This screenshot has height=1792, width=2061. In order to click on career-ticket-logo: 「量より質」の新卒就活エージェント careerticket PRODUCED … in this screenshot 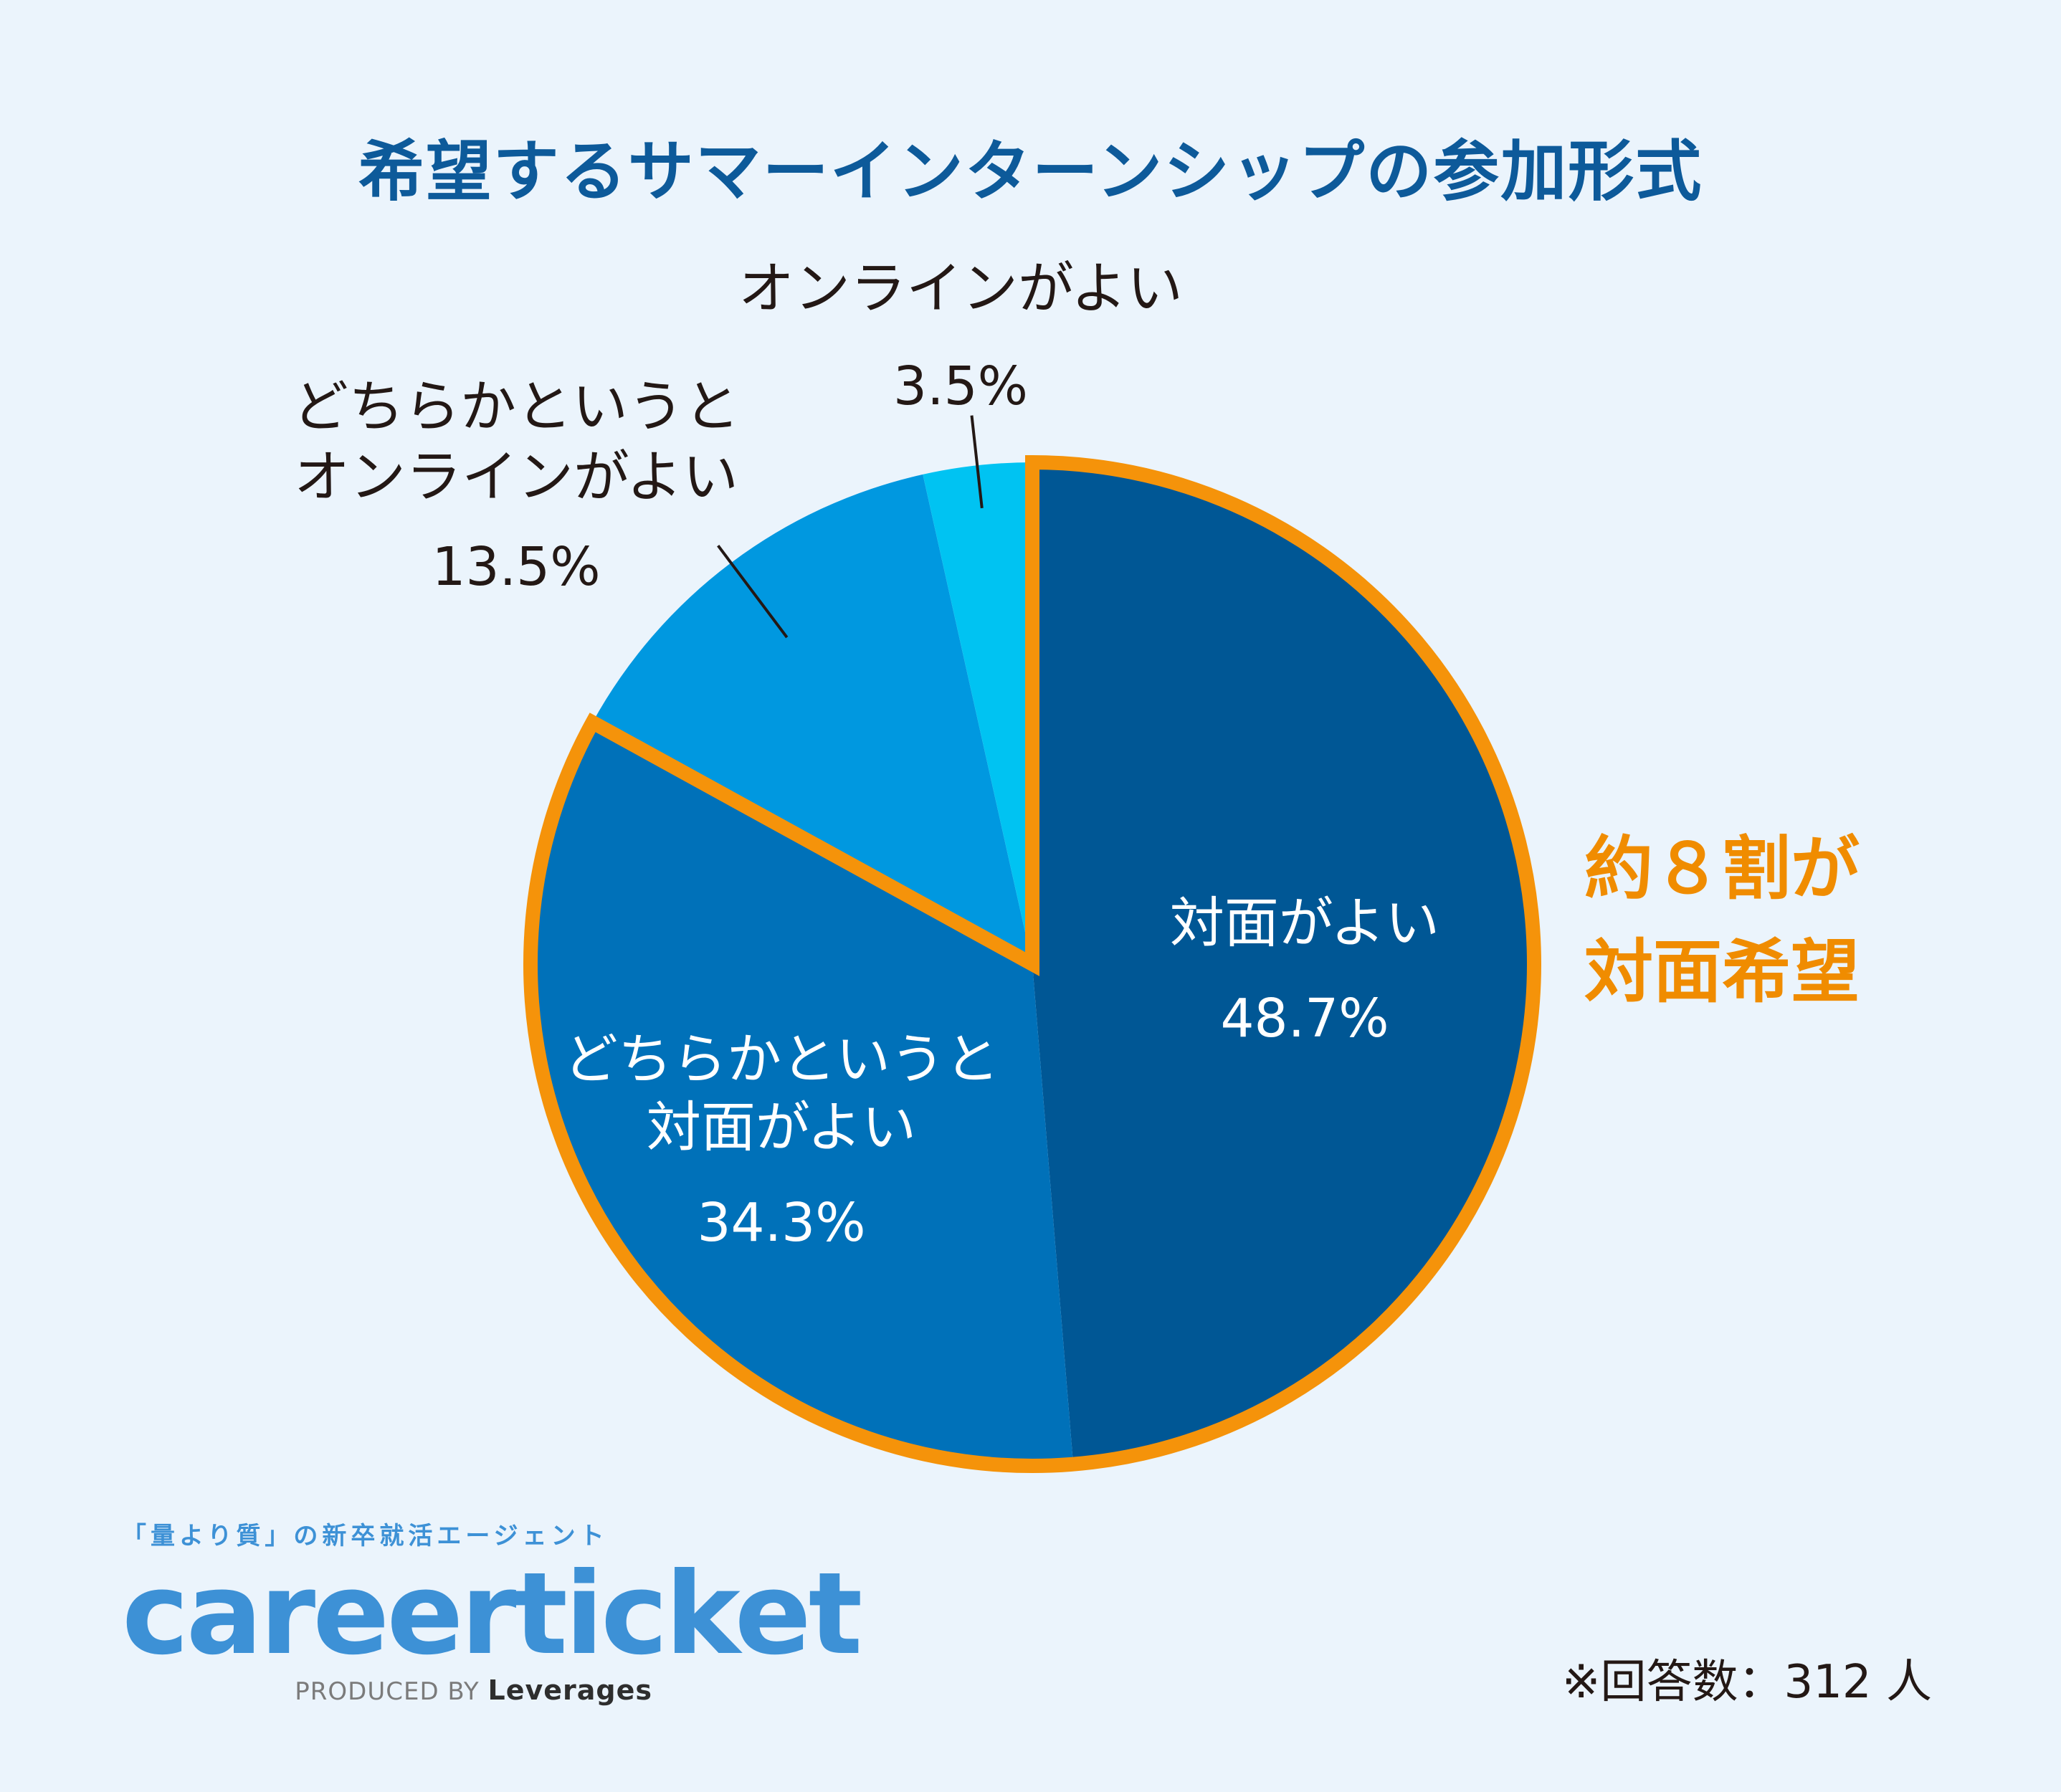, I will do `click(492, 1611)`.